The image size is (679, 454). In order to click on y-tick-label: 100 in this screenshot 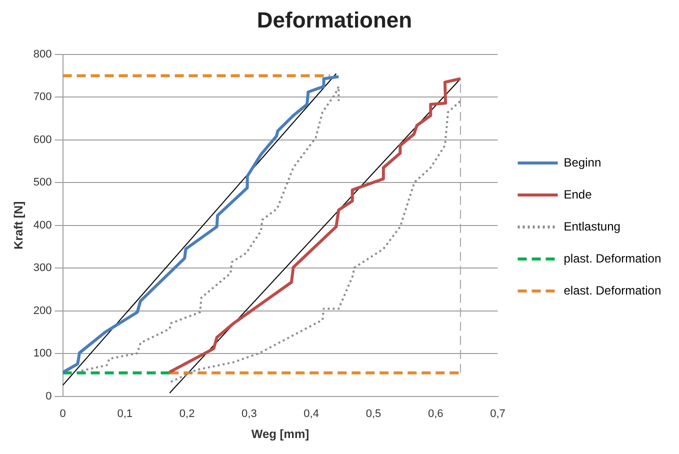, I will do `click(42, 354)`.